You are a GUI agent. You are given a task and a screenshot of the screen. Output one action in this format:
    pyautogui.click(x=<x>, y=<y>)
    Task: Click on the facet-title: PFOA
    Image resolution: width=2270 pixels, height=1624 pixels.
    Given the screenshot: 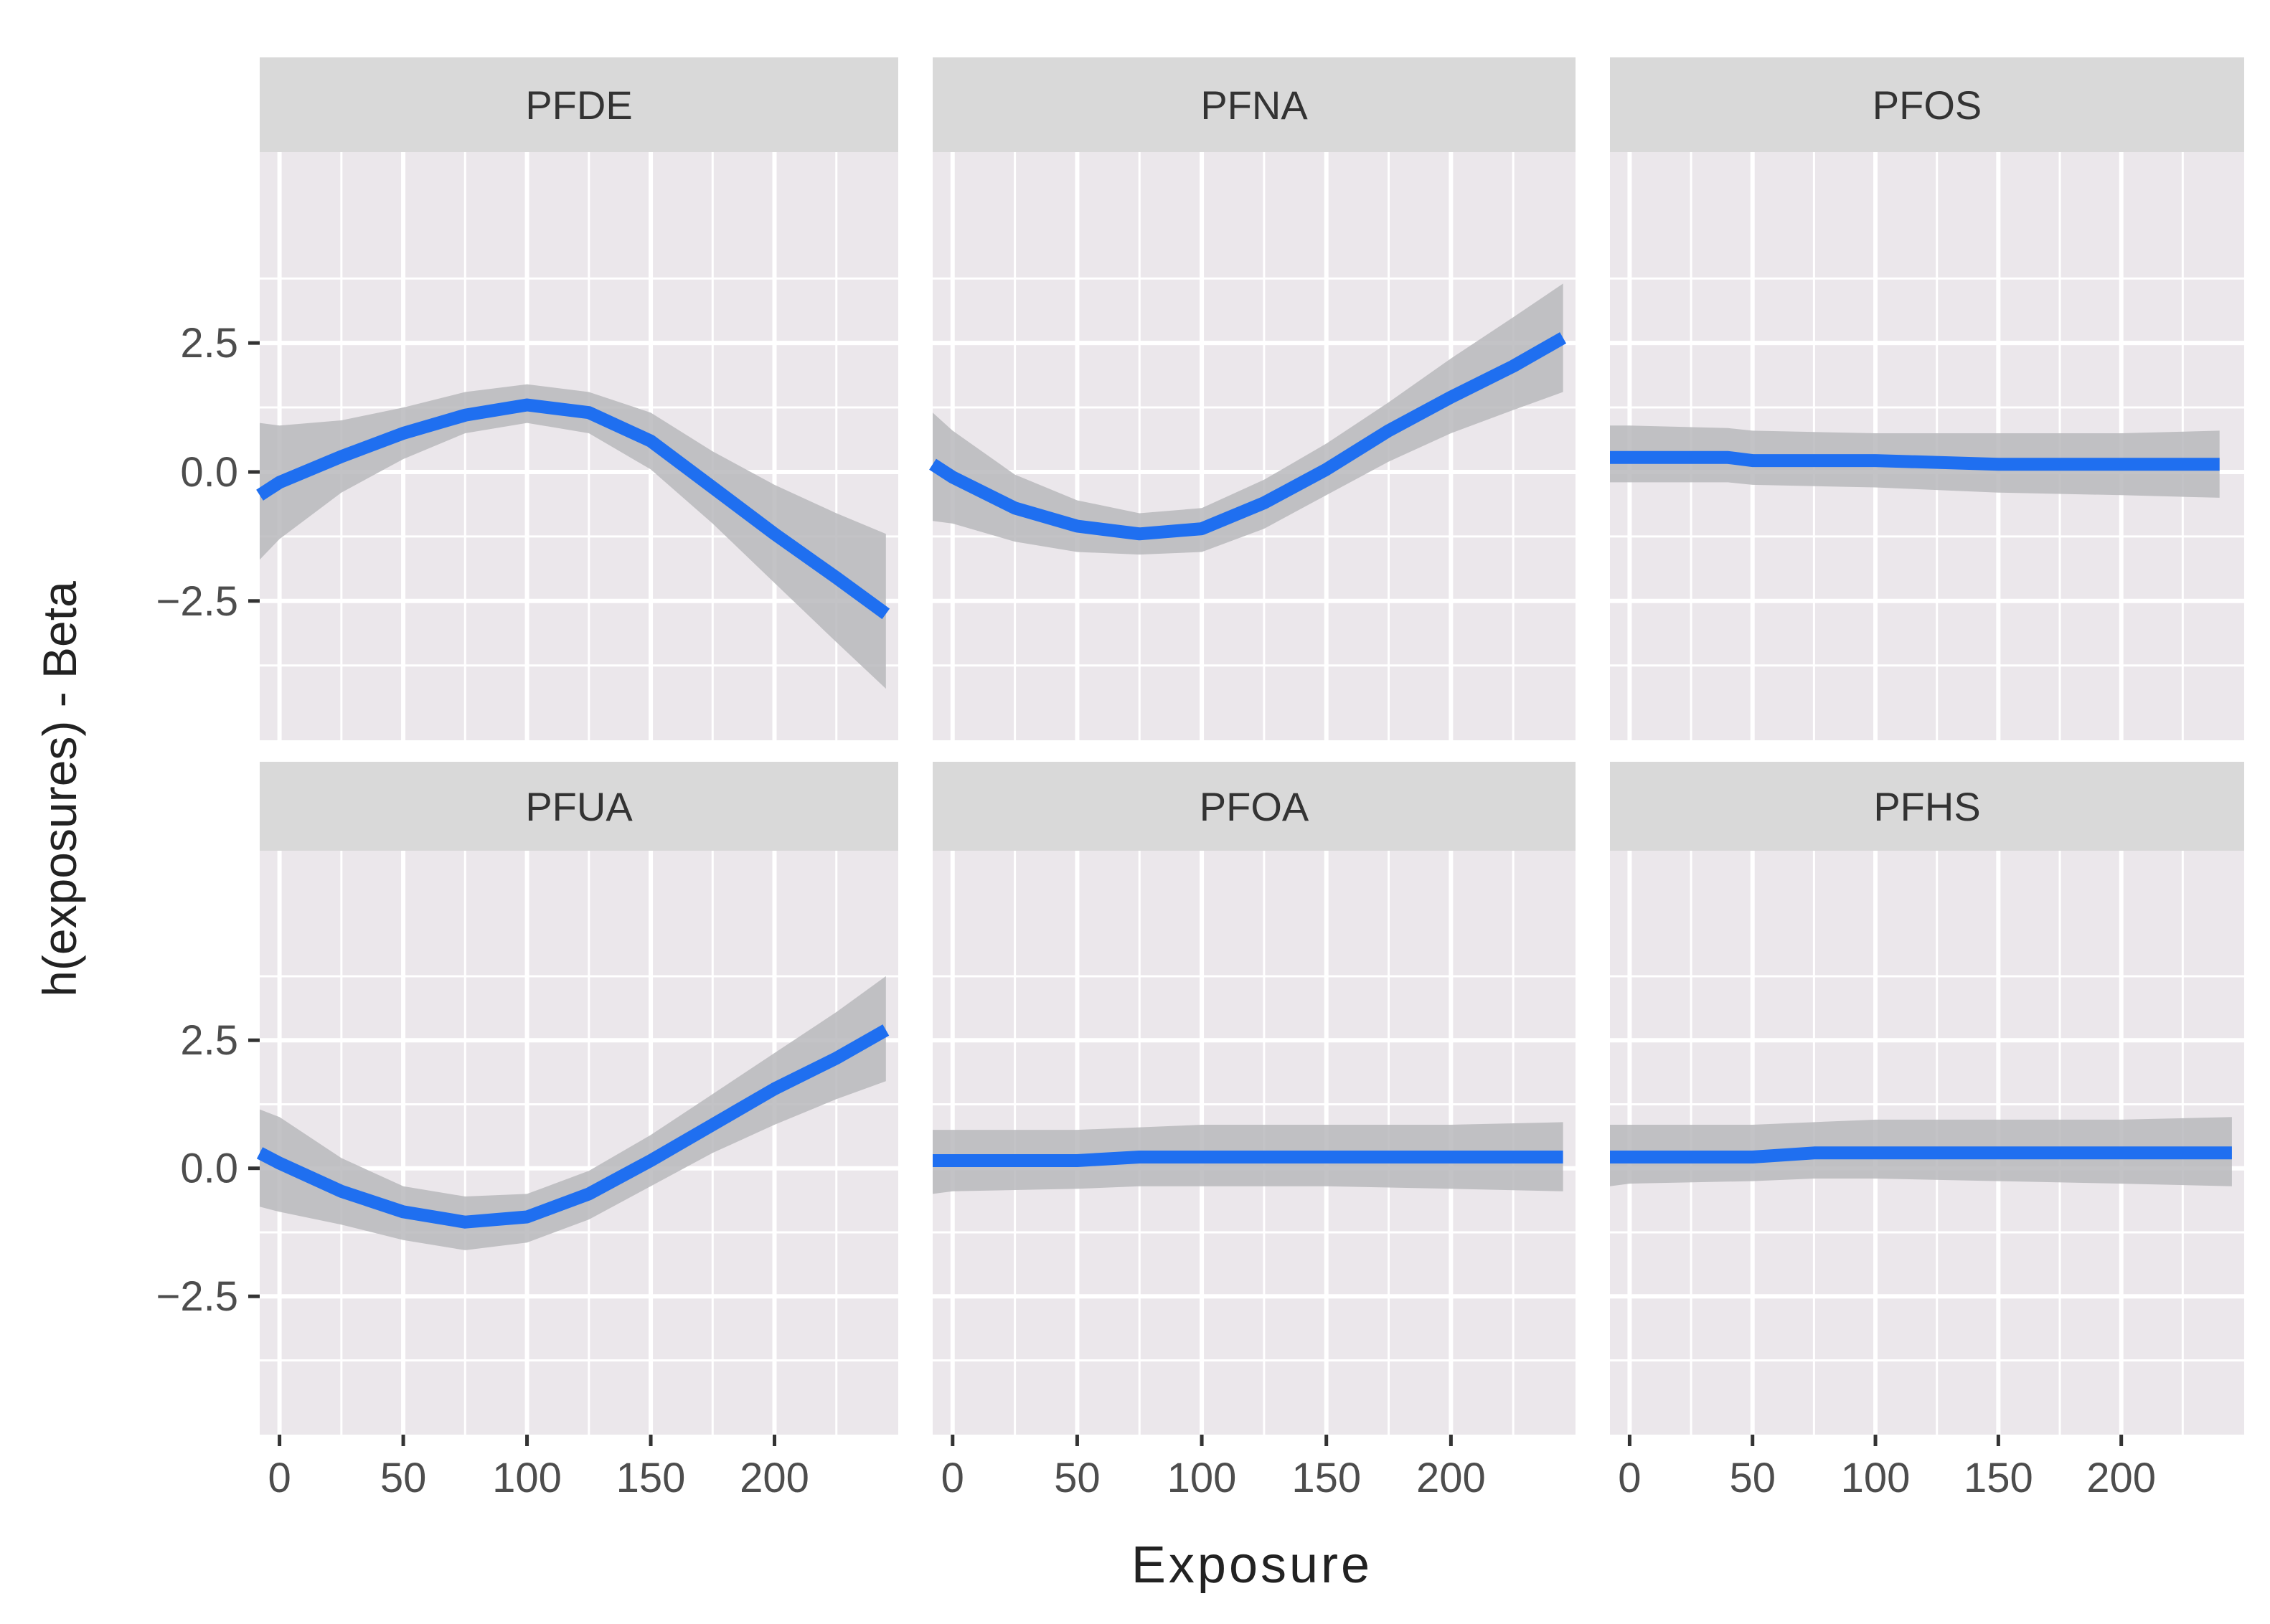 What is the action you would take?
    pyautogui.click(x=1254, y=806)
    